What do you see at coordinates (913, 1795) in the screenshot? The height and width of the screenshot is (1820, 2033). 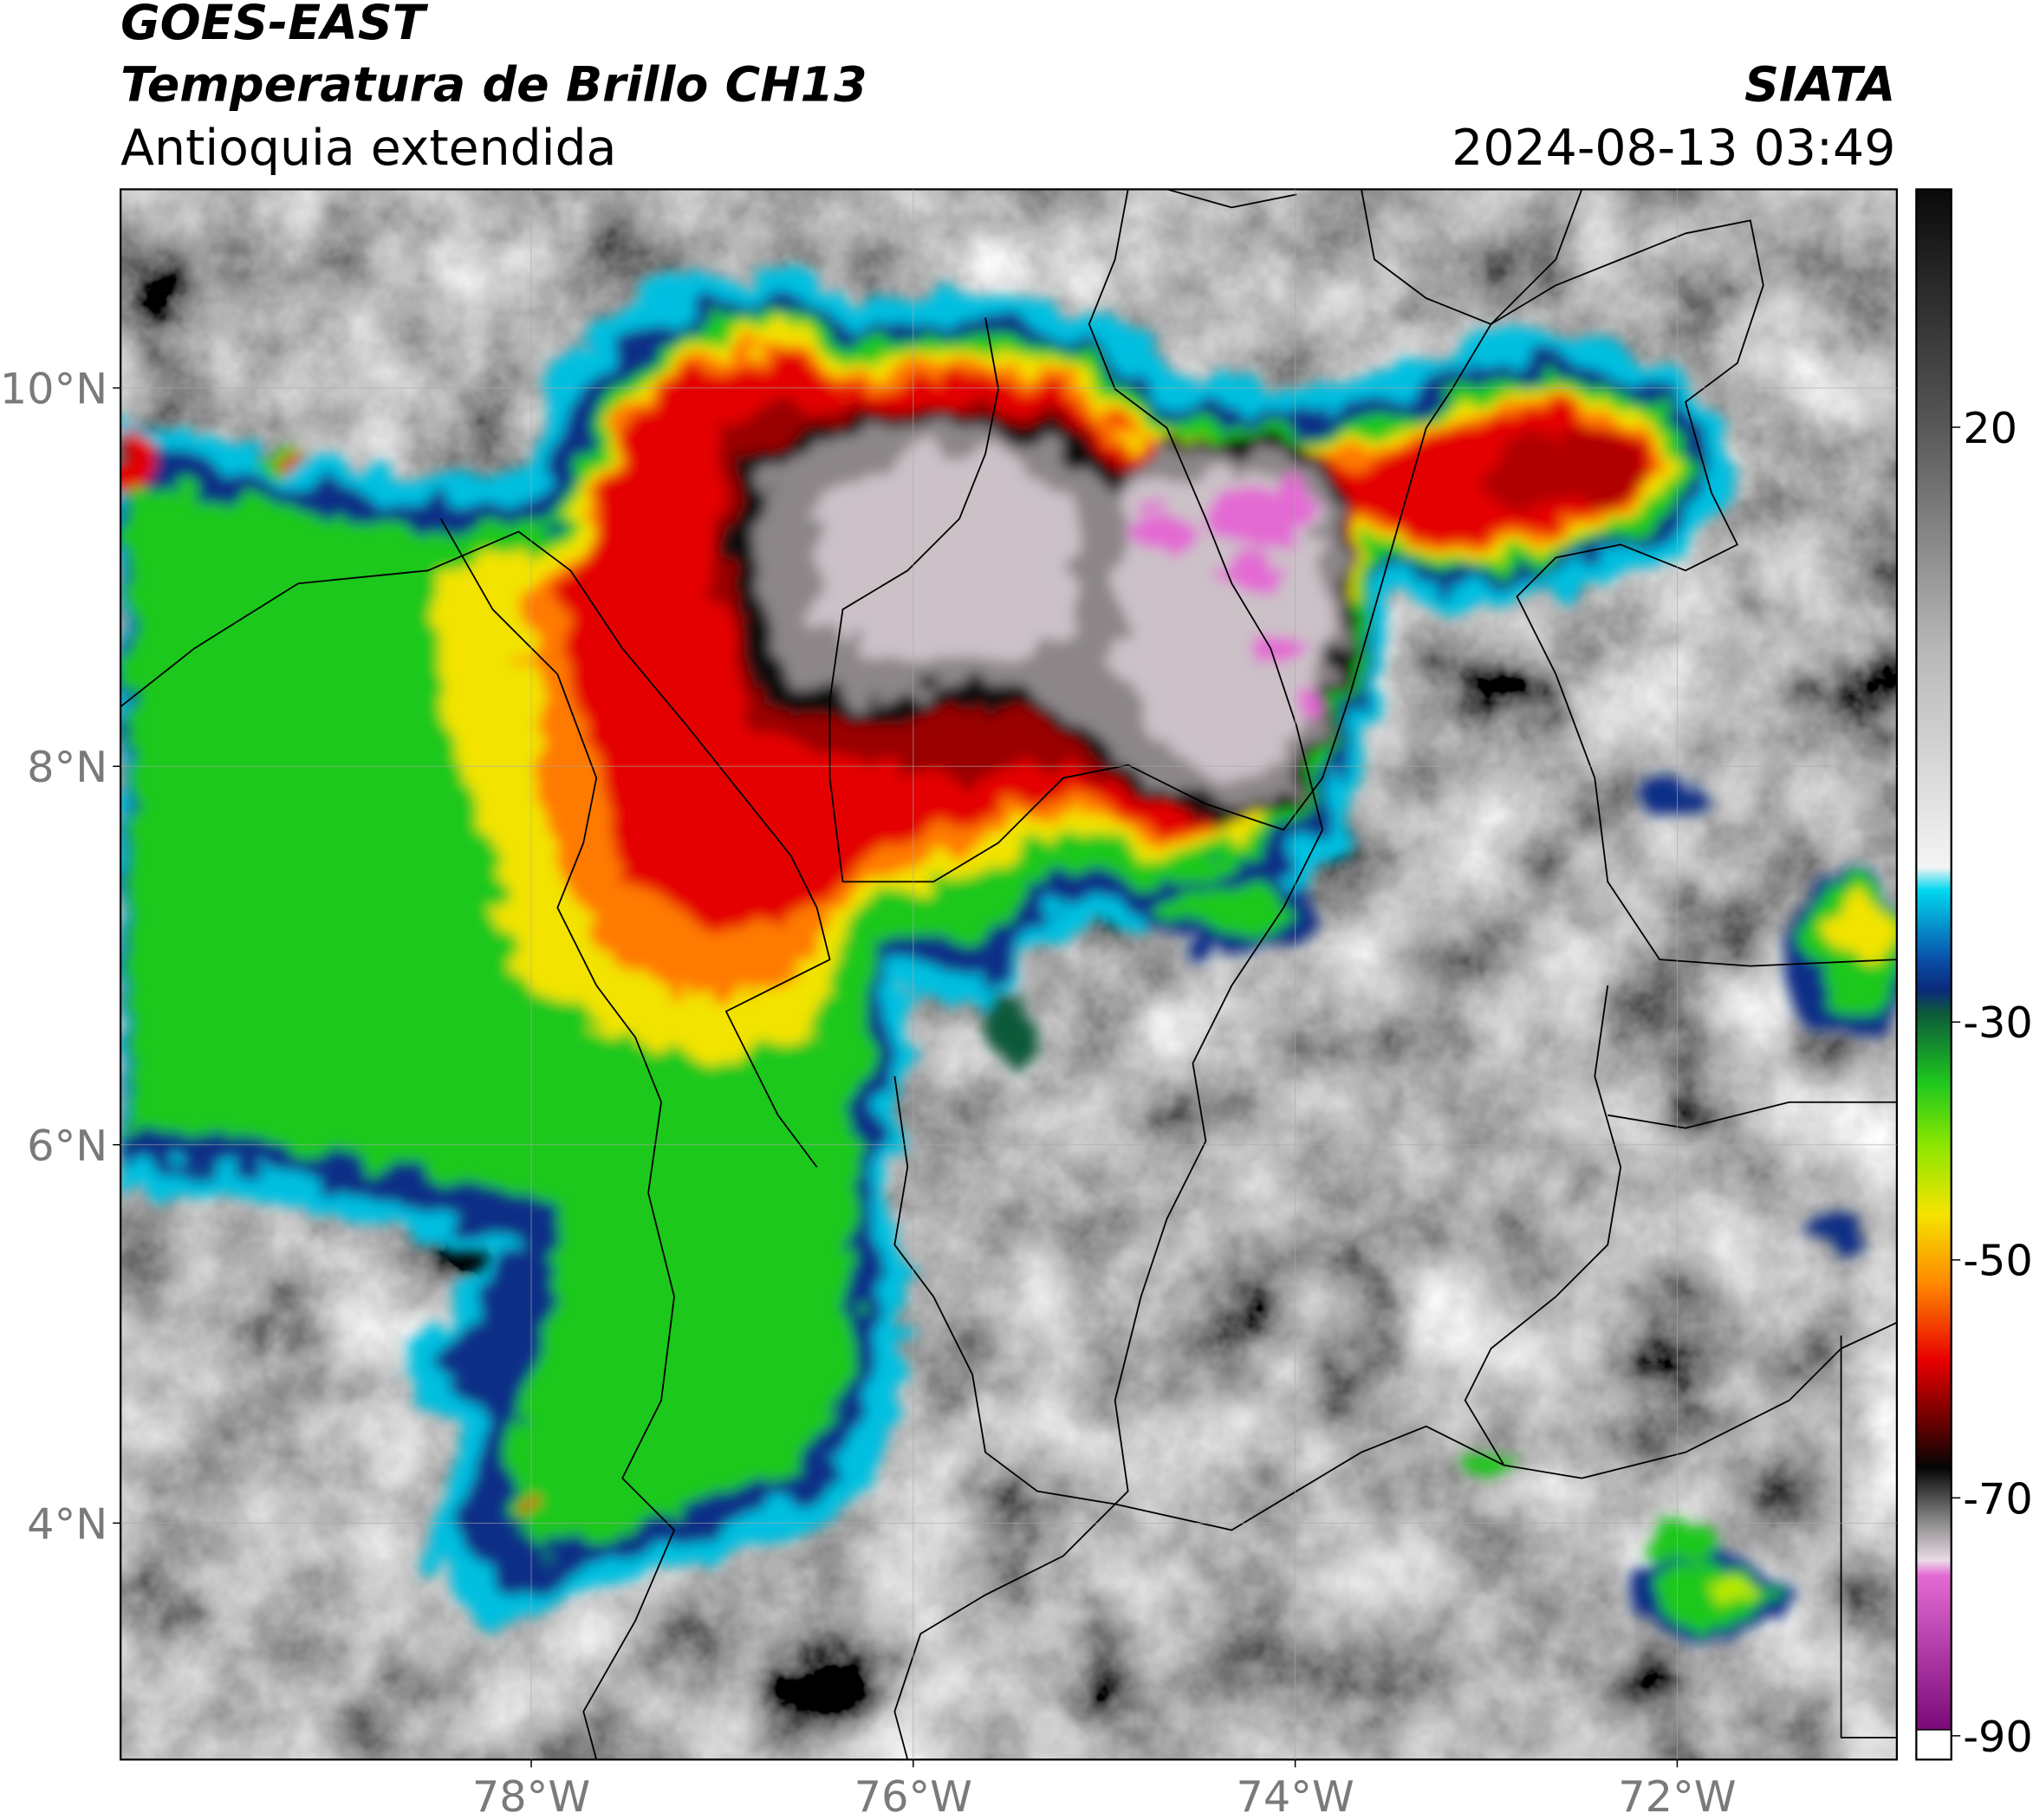 I see `lon-tick-label: 76°W` at bounding box center [913, 1795].